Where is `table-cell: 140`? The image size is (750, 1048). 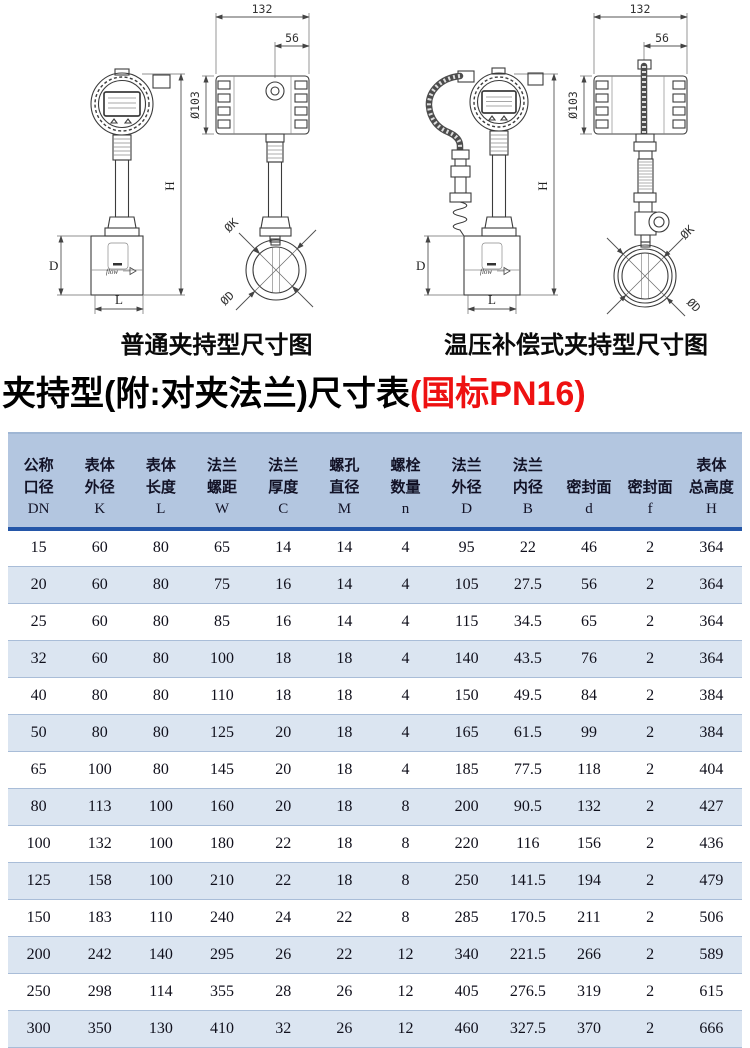
table-cell: 140 is located at coordinates (466, 658).